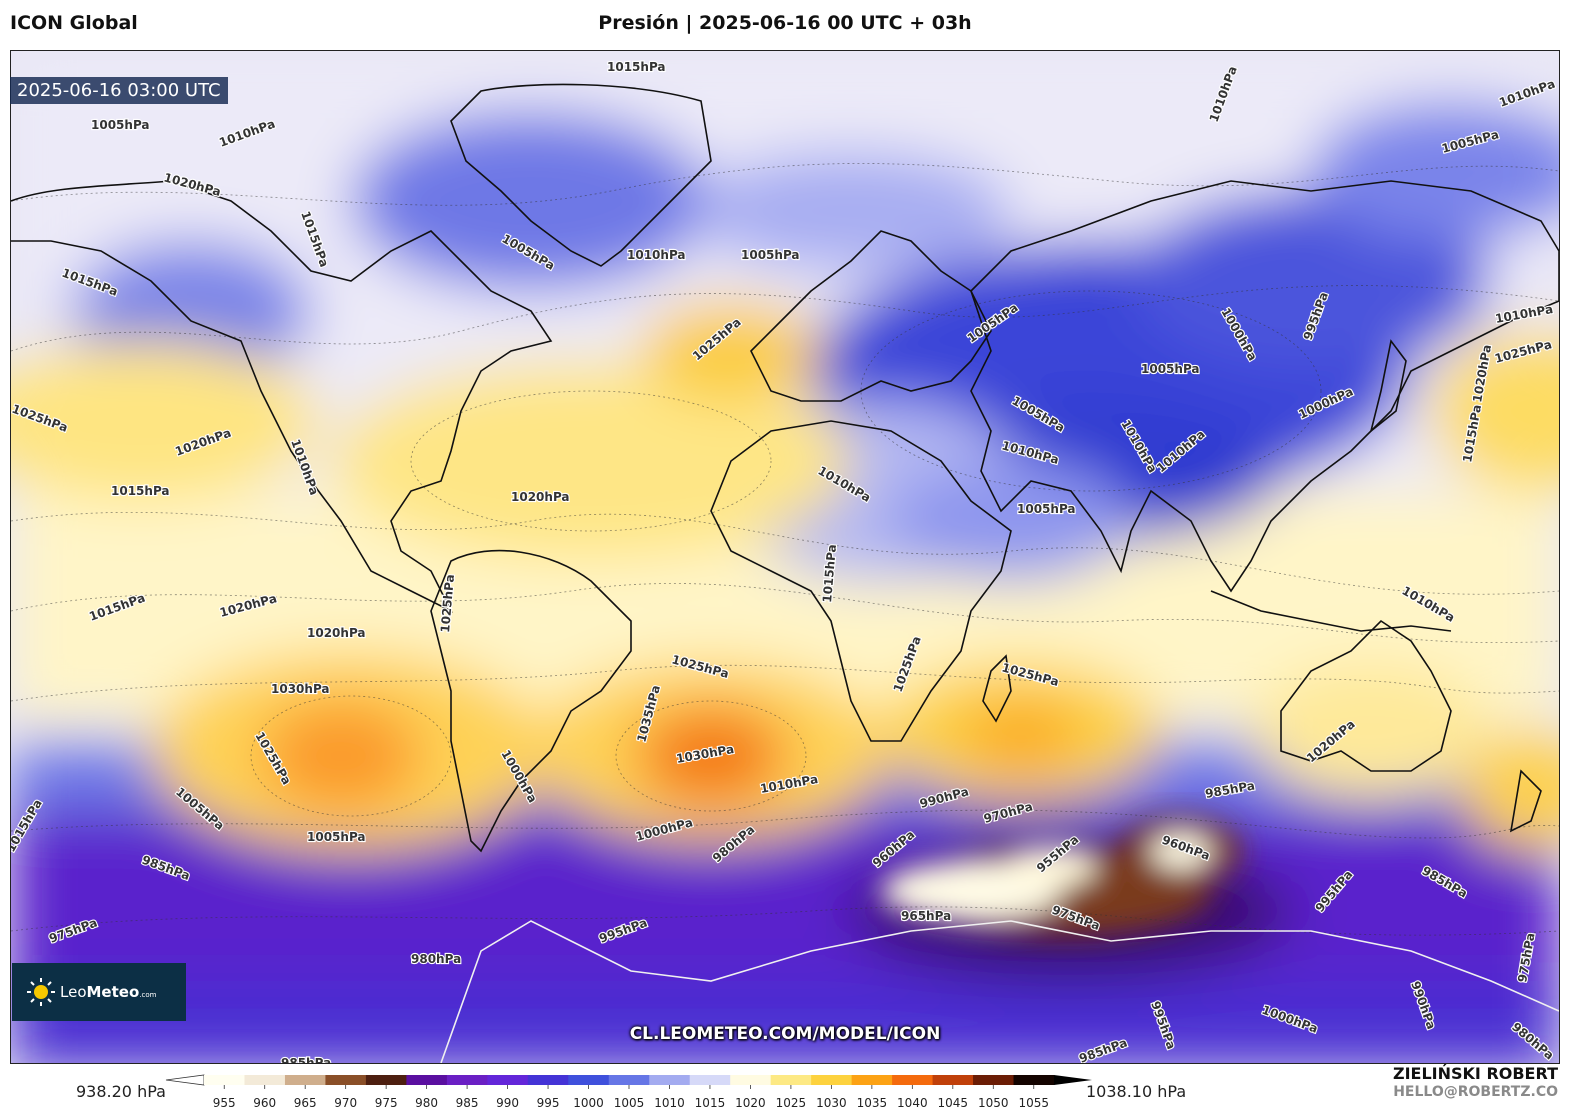 The height and width of the screenshot is (1113, 1570). Describe the element at coordinates (831, 1103) in the screenshot. I see `colorbar-tick-label: 1030` at that location.